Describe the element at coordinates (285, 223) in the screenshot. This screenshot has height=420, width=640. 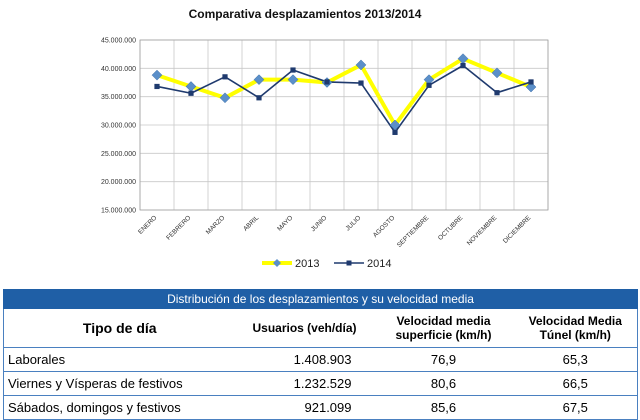
I see `x-tick-label: MAYO` at that location.